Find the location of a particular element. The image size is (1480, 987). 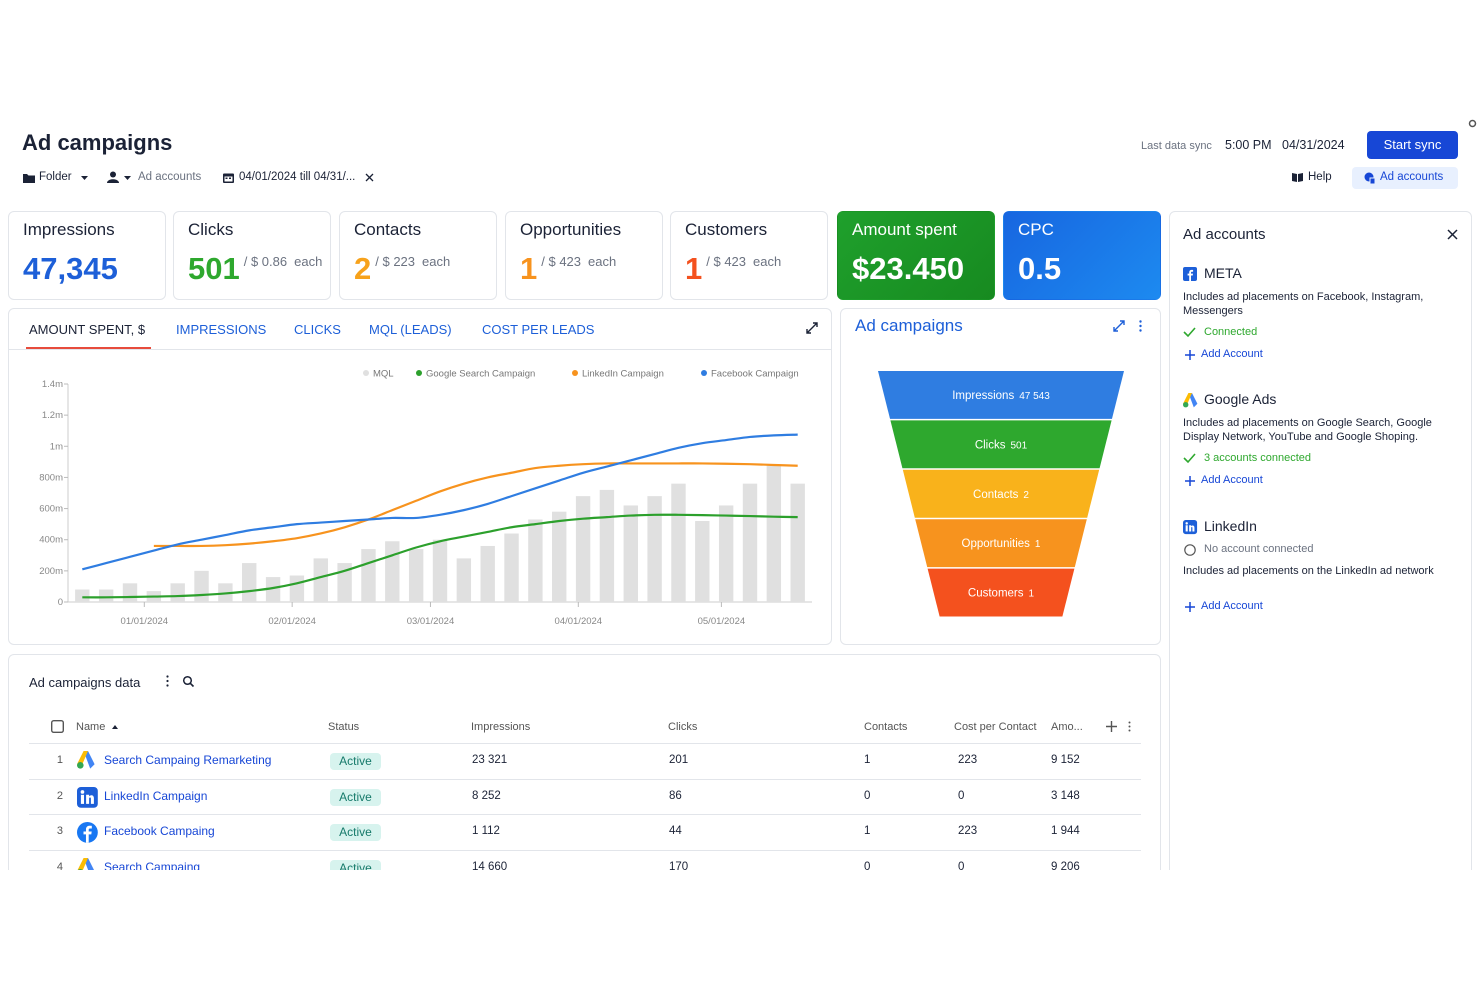

sort-icon is located at coordinates (115, 727).